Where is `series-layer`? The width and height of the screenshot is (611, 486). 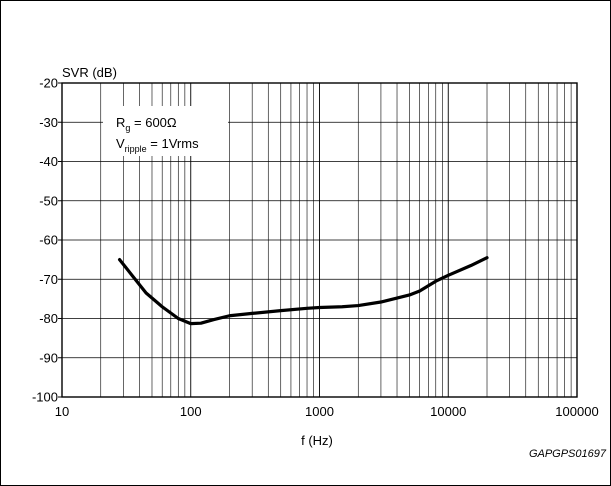 series-layer is located at coordinates (303, 291).